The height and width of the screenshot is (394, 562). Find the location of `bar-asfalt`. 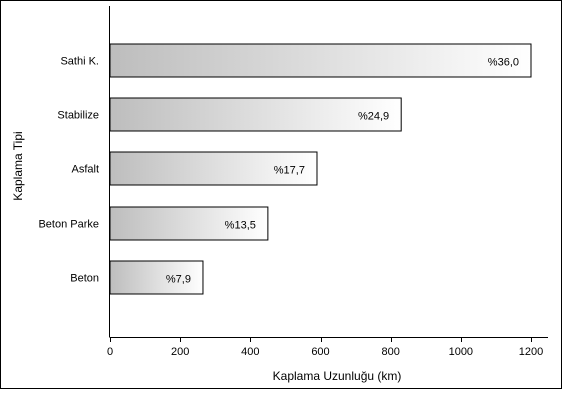

bar-asfalt is located at coordinates (213, 168).